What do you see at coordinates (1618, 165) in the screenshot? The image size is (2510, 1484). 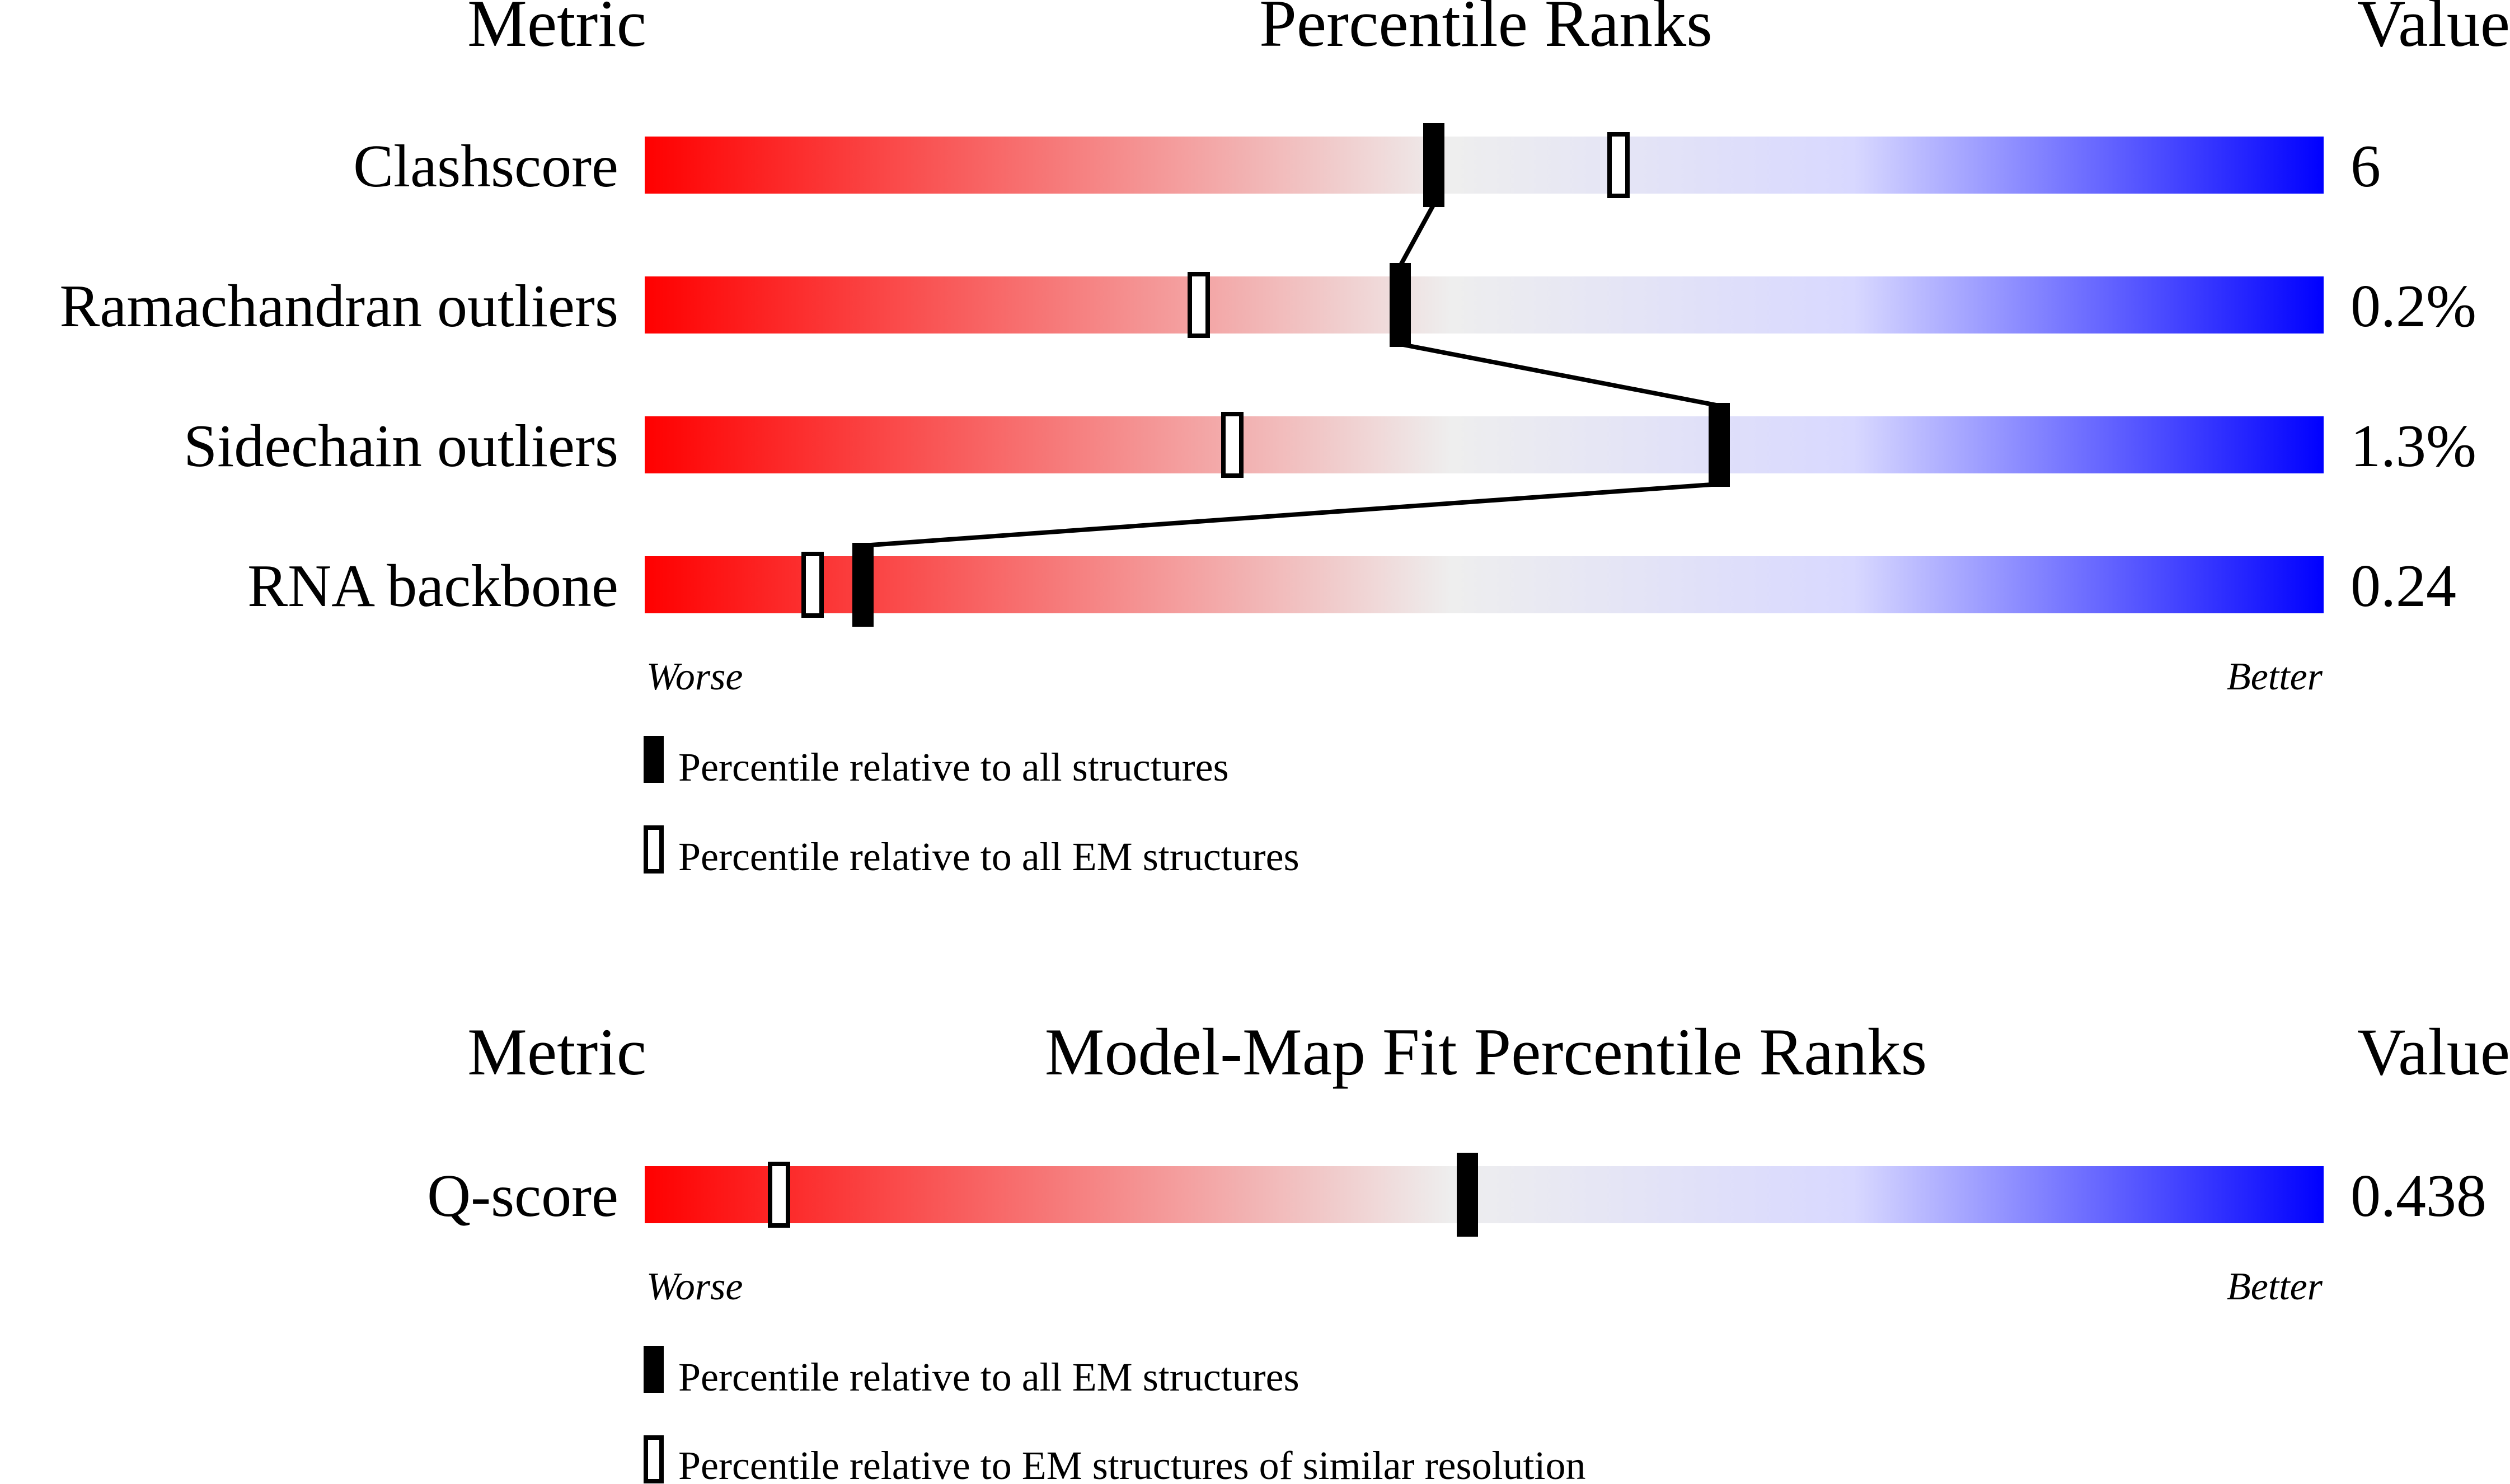 I see `open-marker-clashscore` at bounding box center [1618, 165].